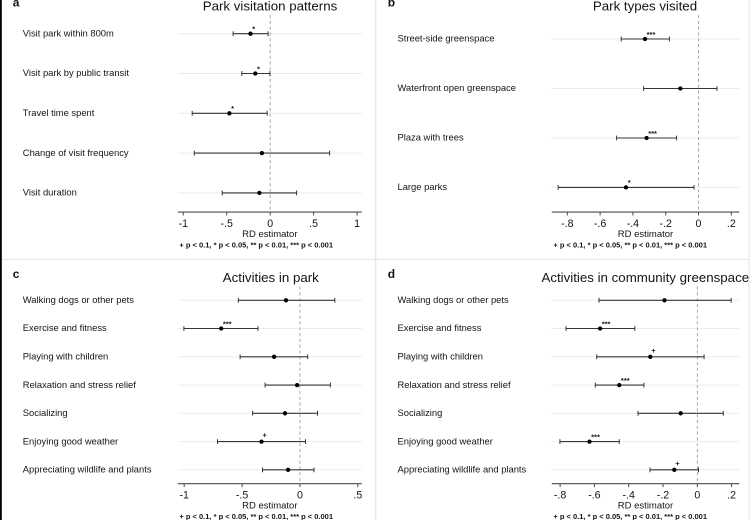  I want to click on svg-text: c, so click(16, 274).